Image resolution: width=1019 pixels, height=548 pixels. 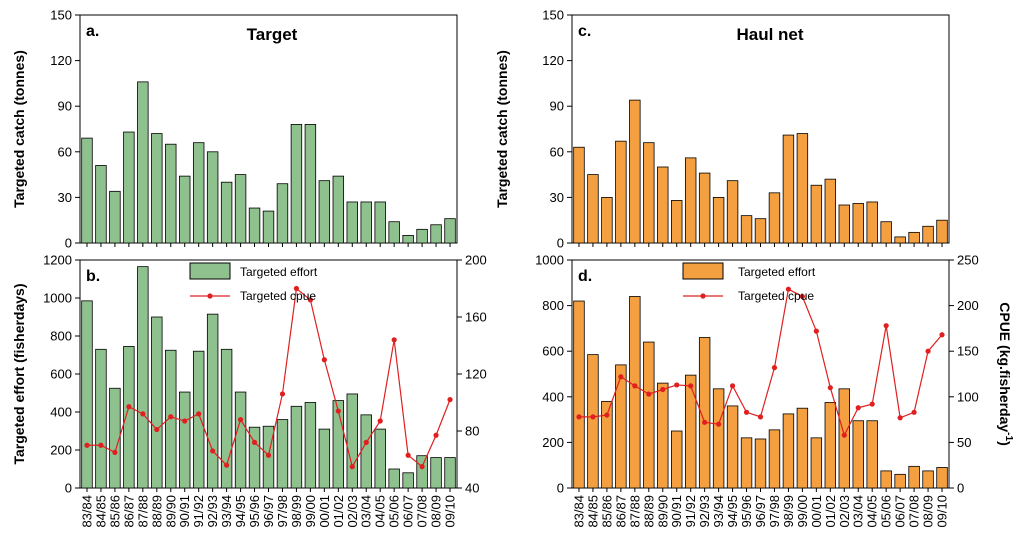 What do you see at coordinates (816, 511) in the screenshot?
I see `panel-d-xtick-label: 00/01` at bounding box center [816, 511].